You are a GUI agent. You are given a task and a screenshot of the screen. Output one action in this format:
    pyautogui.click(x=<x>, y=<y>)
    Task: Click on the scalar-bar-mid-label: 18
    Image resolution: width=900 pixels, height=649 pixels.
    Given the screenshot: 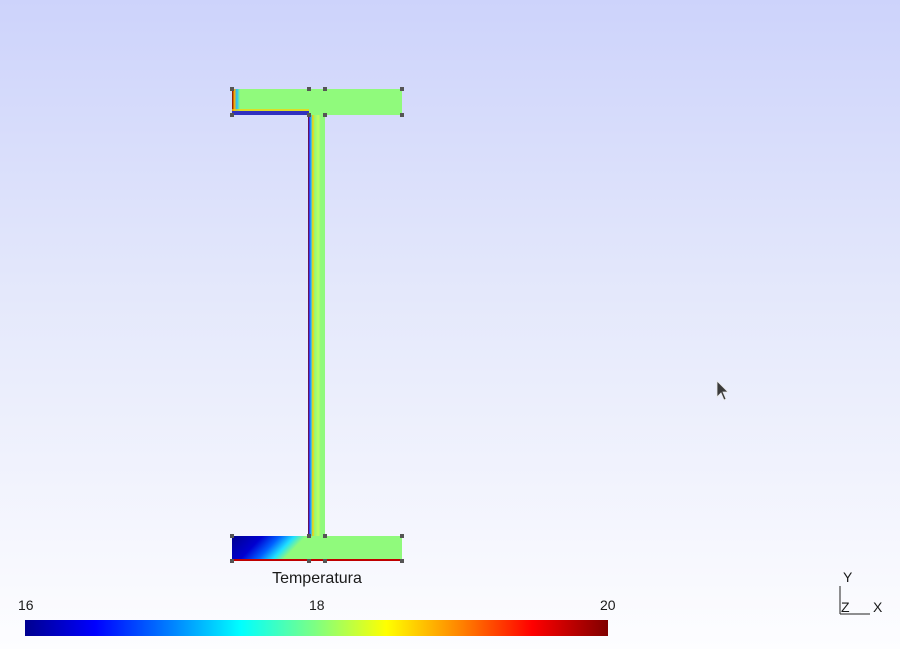 What is the action you would take?
    pyautogui.click(x=317, y=605)
    